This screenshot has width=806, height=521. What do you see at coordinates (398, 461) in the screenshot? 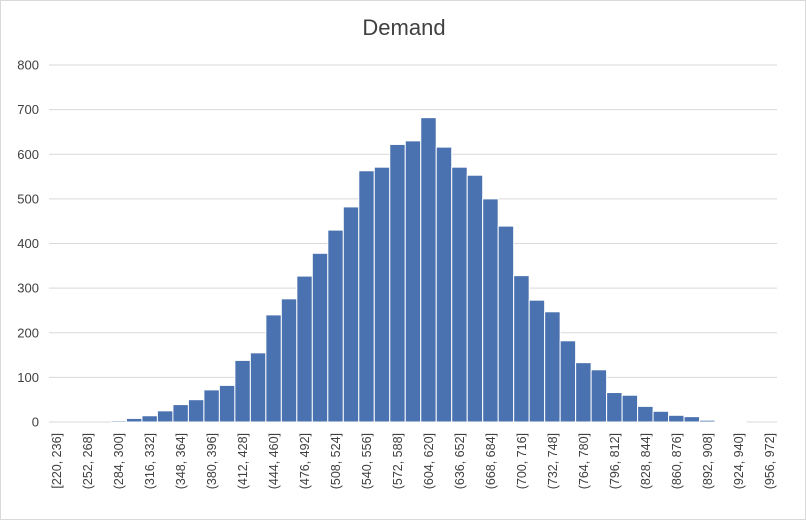
I see `x-tick-label: (572, 588]` at bounding box center [398, 461].